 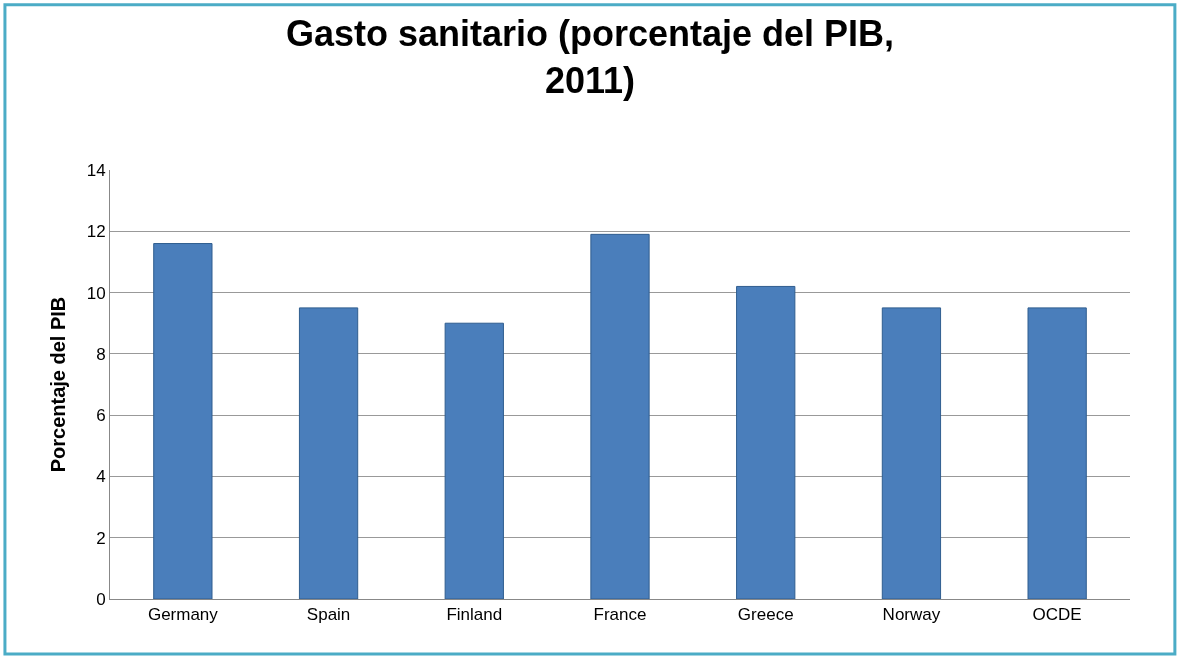 What do you see at coordinates (96, 170) in the screenshot?
I see `y-tick-label: 14` at bounding box center [96, 170].